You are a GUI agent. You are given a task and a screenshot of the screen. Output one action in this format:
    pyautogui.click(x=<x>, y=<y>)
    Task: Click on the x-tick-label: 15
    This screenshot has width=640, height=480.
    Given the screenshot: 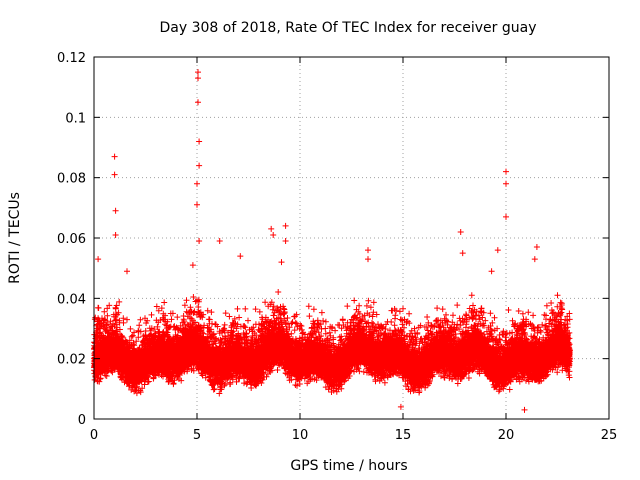 What is the action you would take?
    pyautogui.click(x=403, y=435)
    